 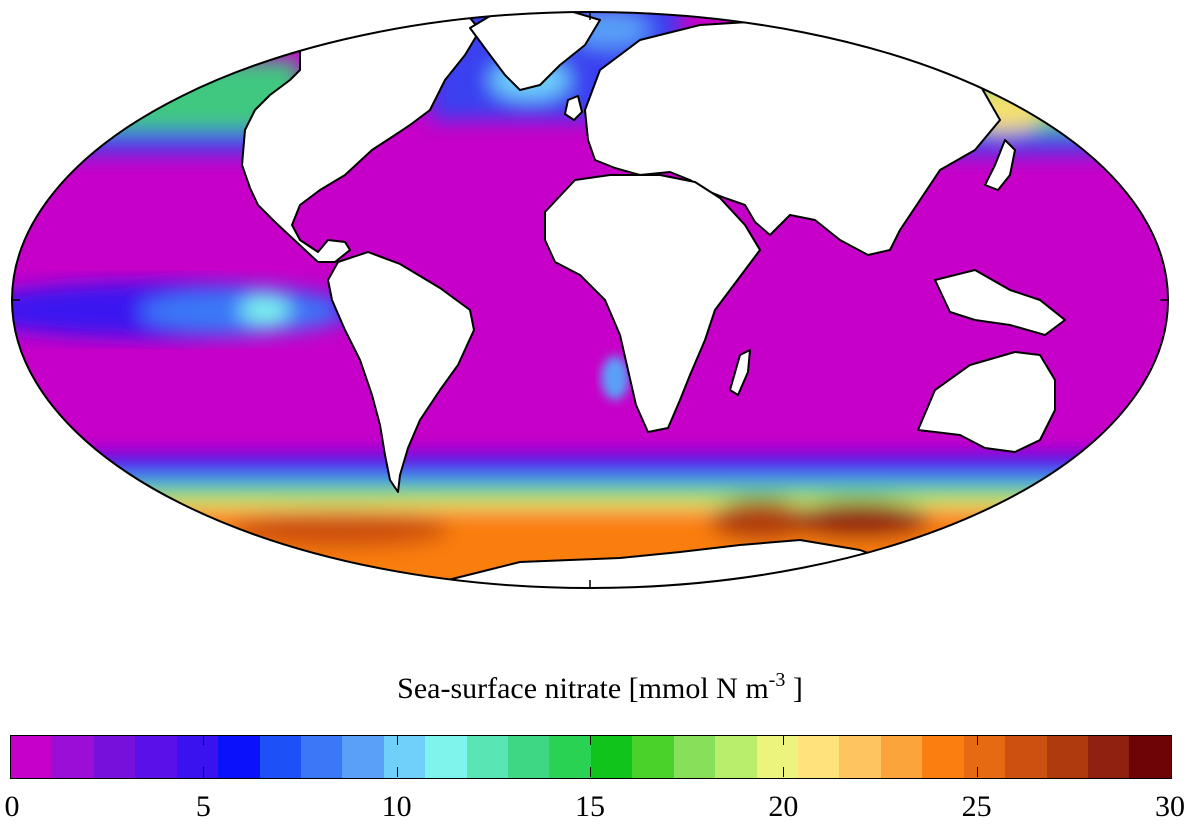 What do you see at coordinates (401, 372) in the screenshot?
I see `south-america-landmass` at bounding box center [401, 372].